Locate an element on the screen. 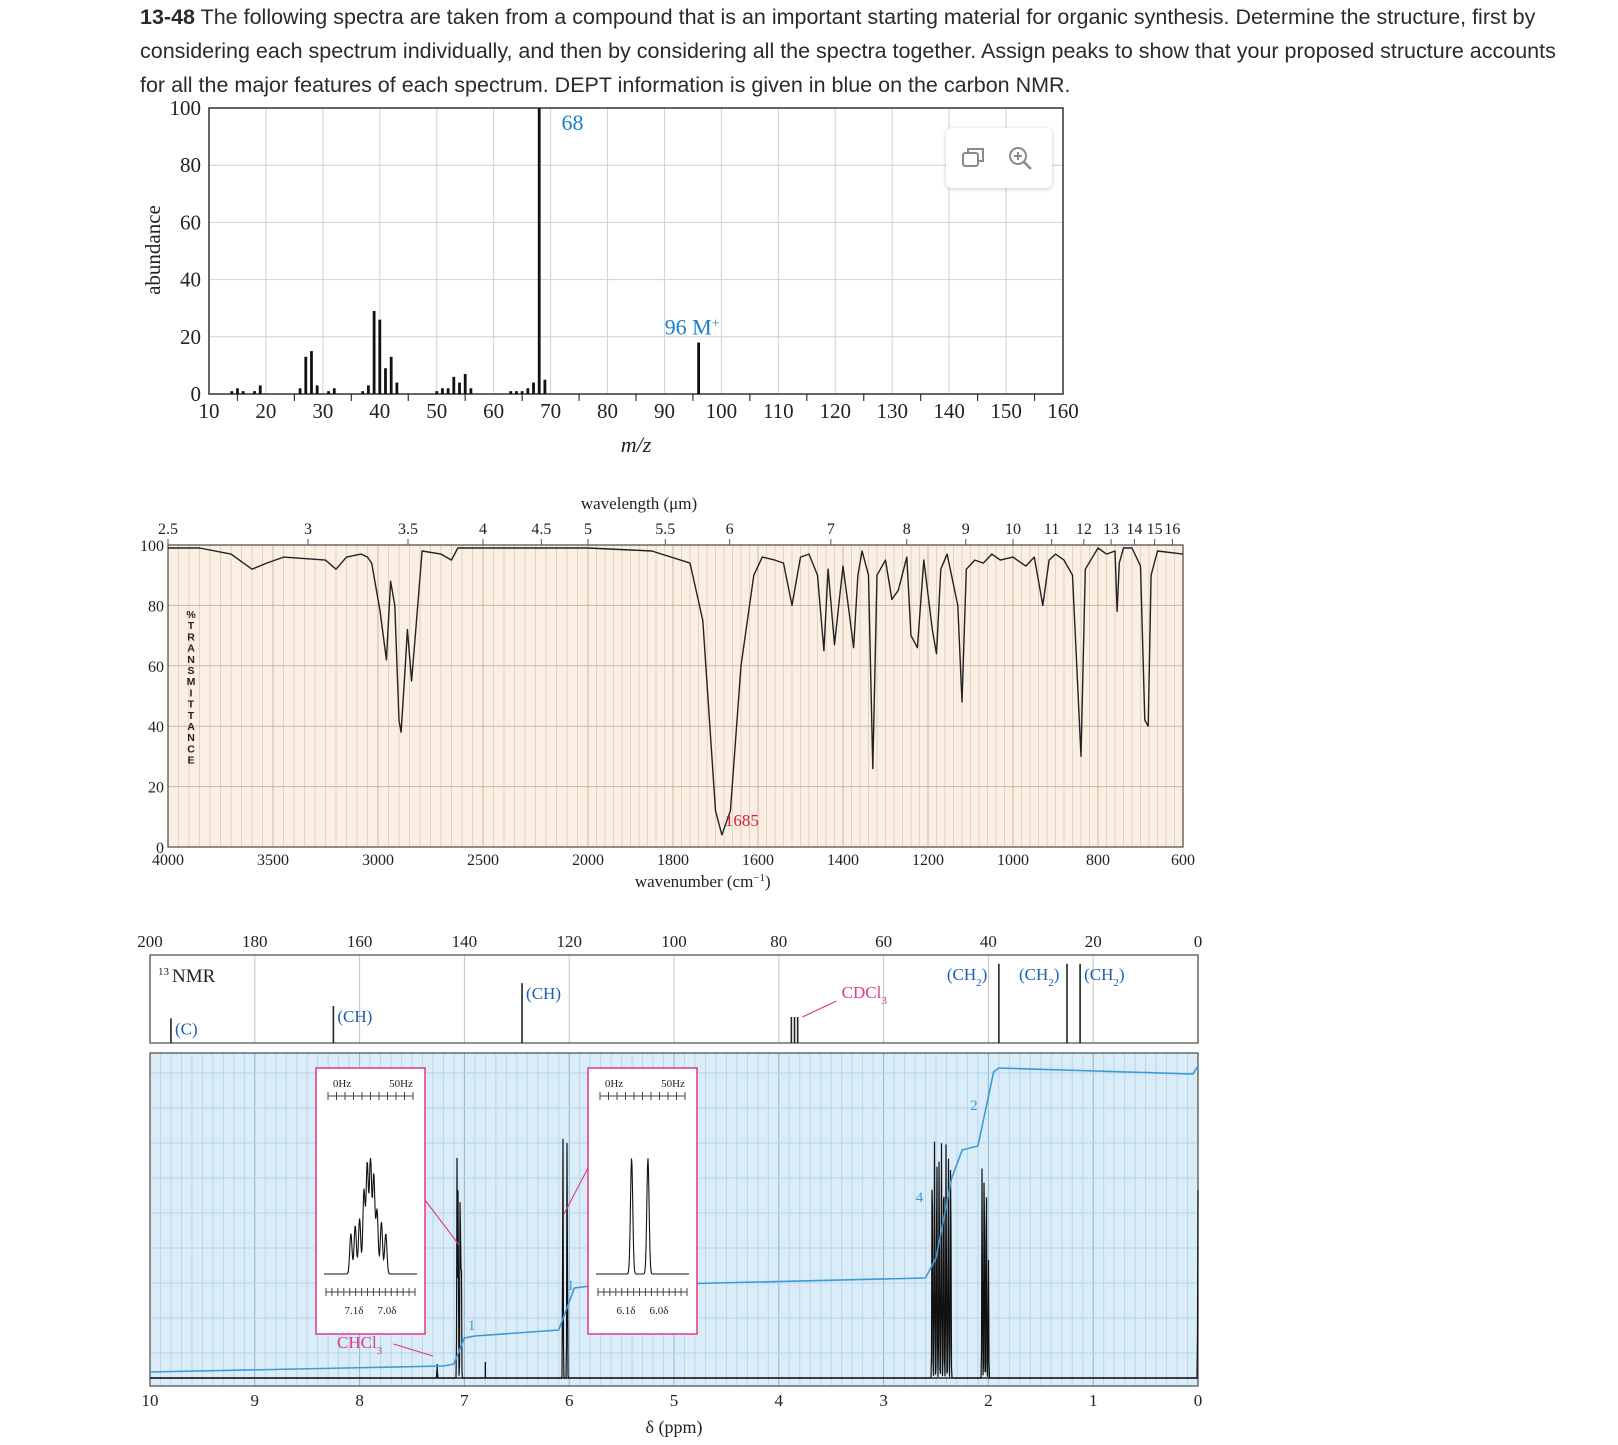 This screenshot has width=1618, height=1445. cnmr-tick-label: 120 is located at coordinates (569, 941).